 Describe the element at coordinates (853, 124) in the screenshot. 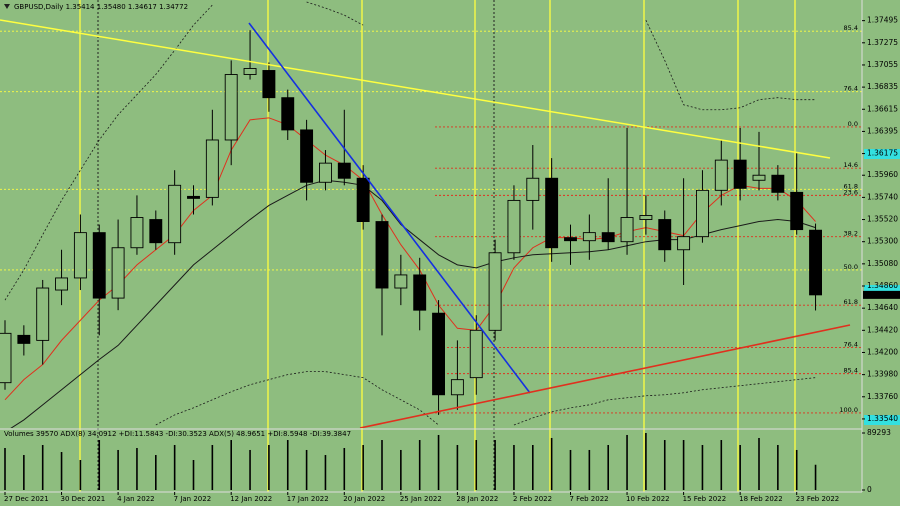

I see `fib-label: 0.0` at that location.